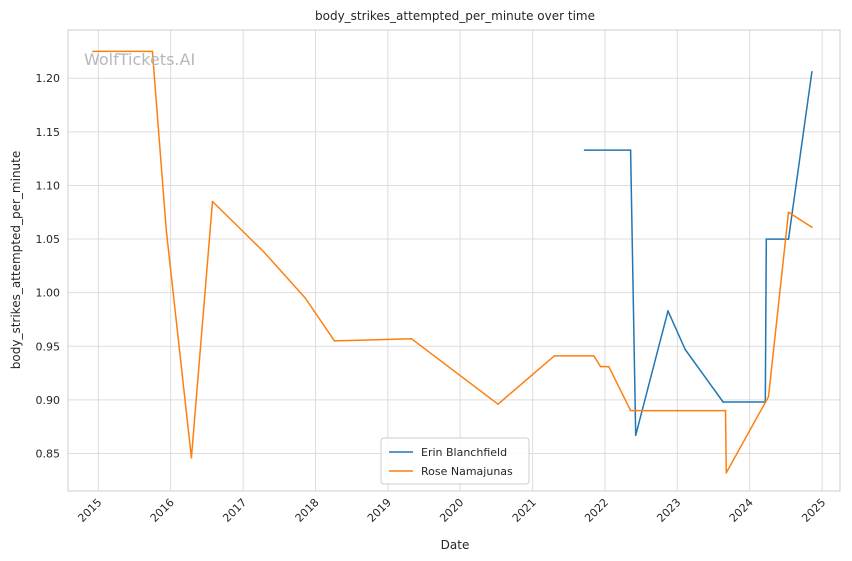  I want to click on y-tick-label-0.95: 0.95, so click(48, 346).